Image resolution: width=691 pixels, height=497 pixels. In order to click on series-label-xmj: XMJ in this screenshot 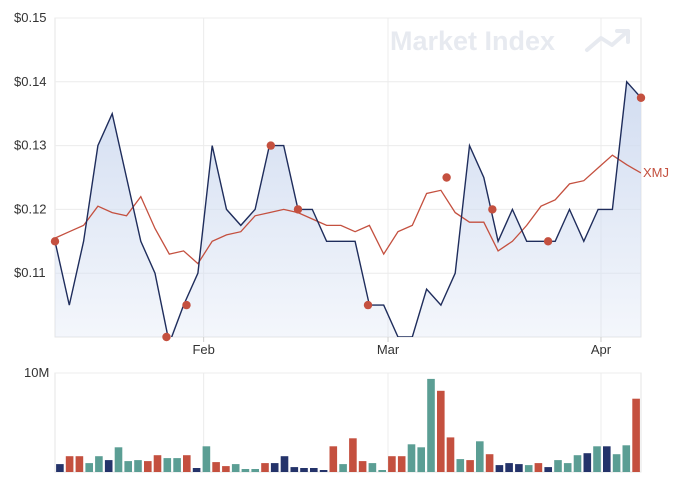, I will do `click(656, 172)`.